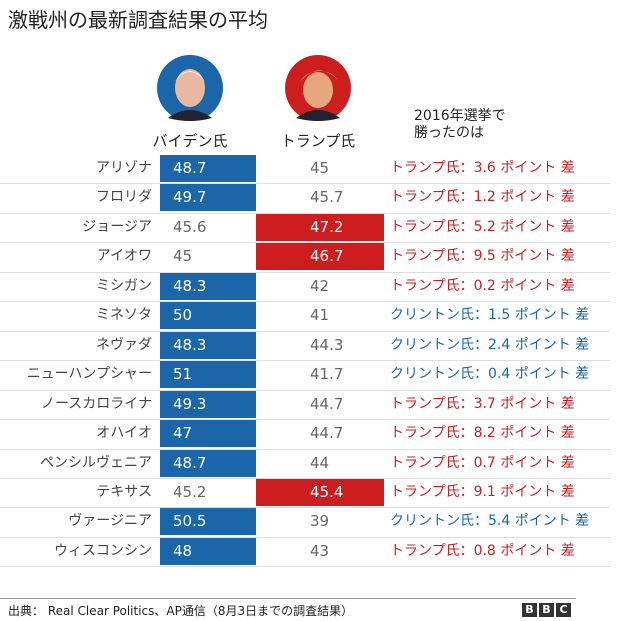 This screenshot has width=640, height=621. Describe the element at coordinates (320, 462) in the screenshot. I see `trump-value: 44` at that location.